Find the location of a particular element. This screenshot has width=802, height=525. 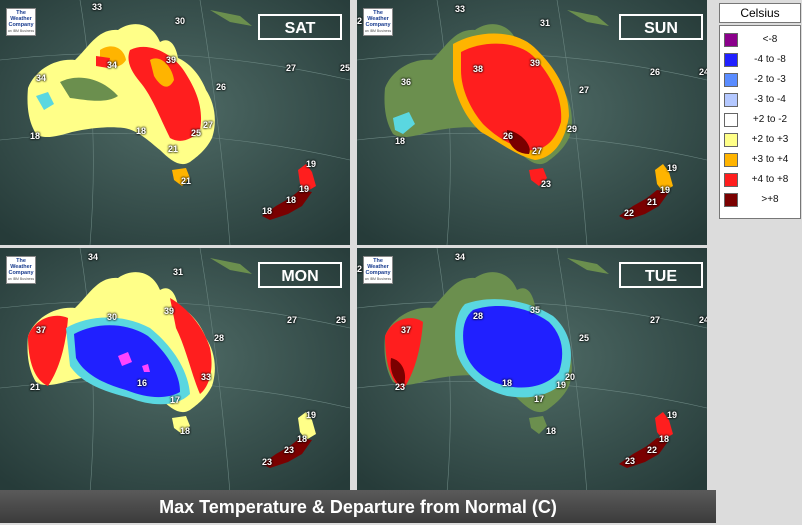

temp-label: 2 is located at coordinates (360, 269).